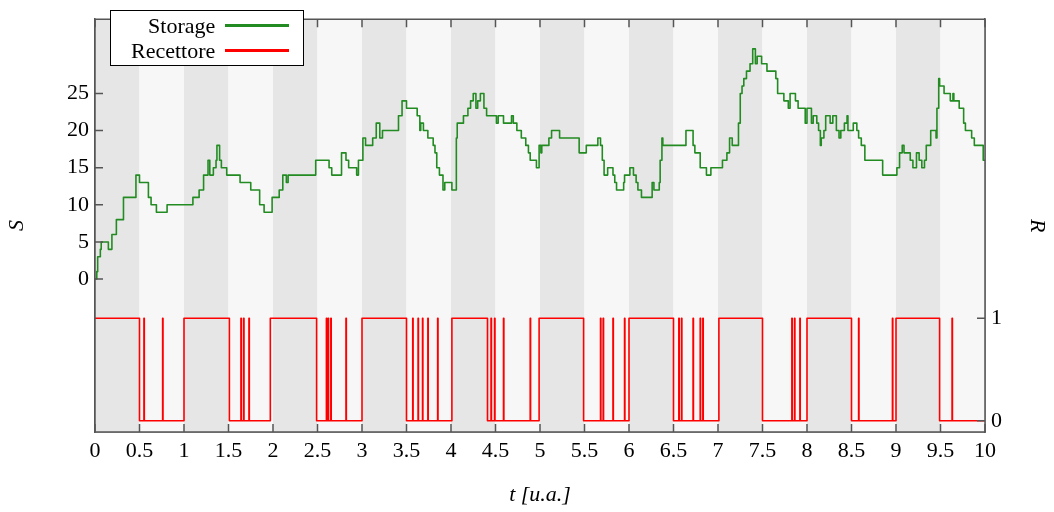 This screenshot has height=512, width=1054. Describe the element at coordinates (851, 449) in the screenshot. I see `x-tick-label: 8.5` at that location.